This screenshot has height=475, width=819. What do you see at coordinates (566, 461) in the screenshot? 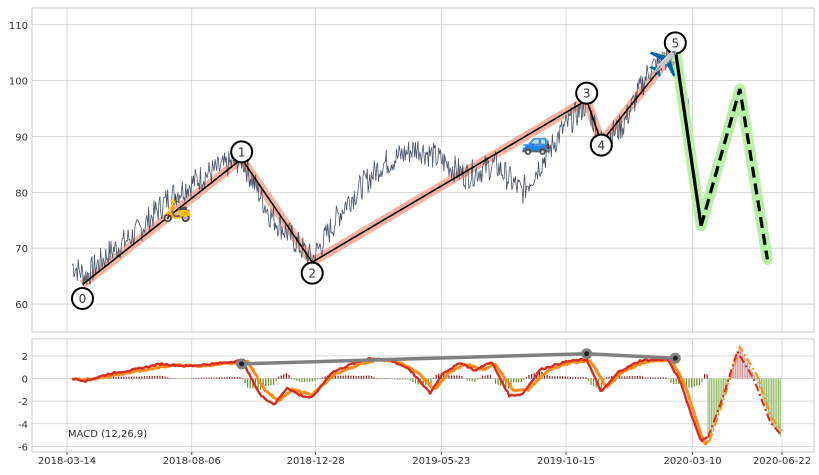
I see `x-tick-label: 2019-10-15` at bounding box center [566, 461].